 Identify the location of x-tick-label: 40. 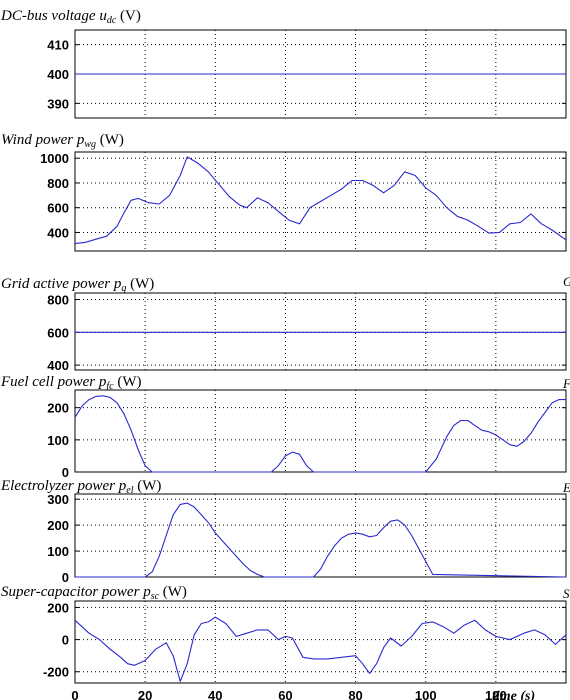
(215, 694).